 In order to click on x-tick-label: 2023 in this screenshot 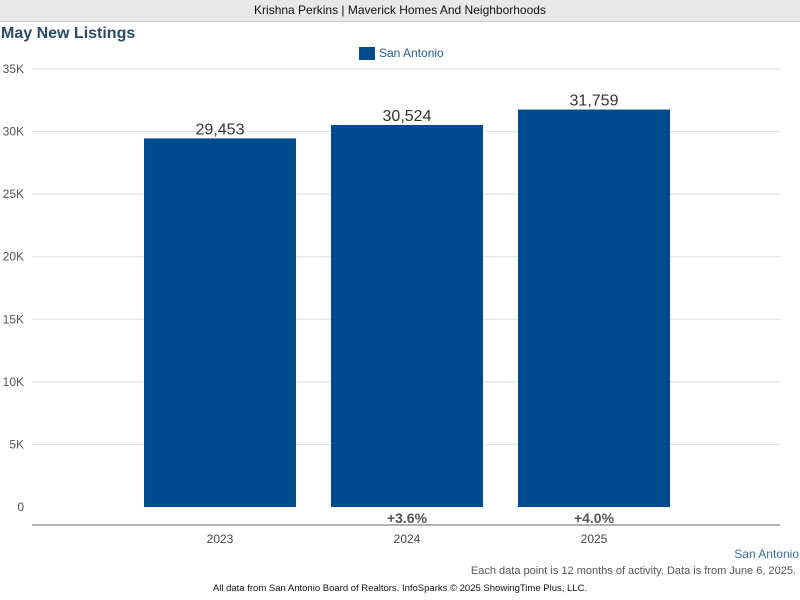, I will do `click(220, 539)`.